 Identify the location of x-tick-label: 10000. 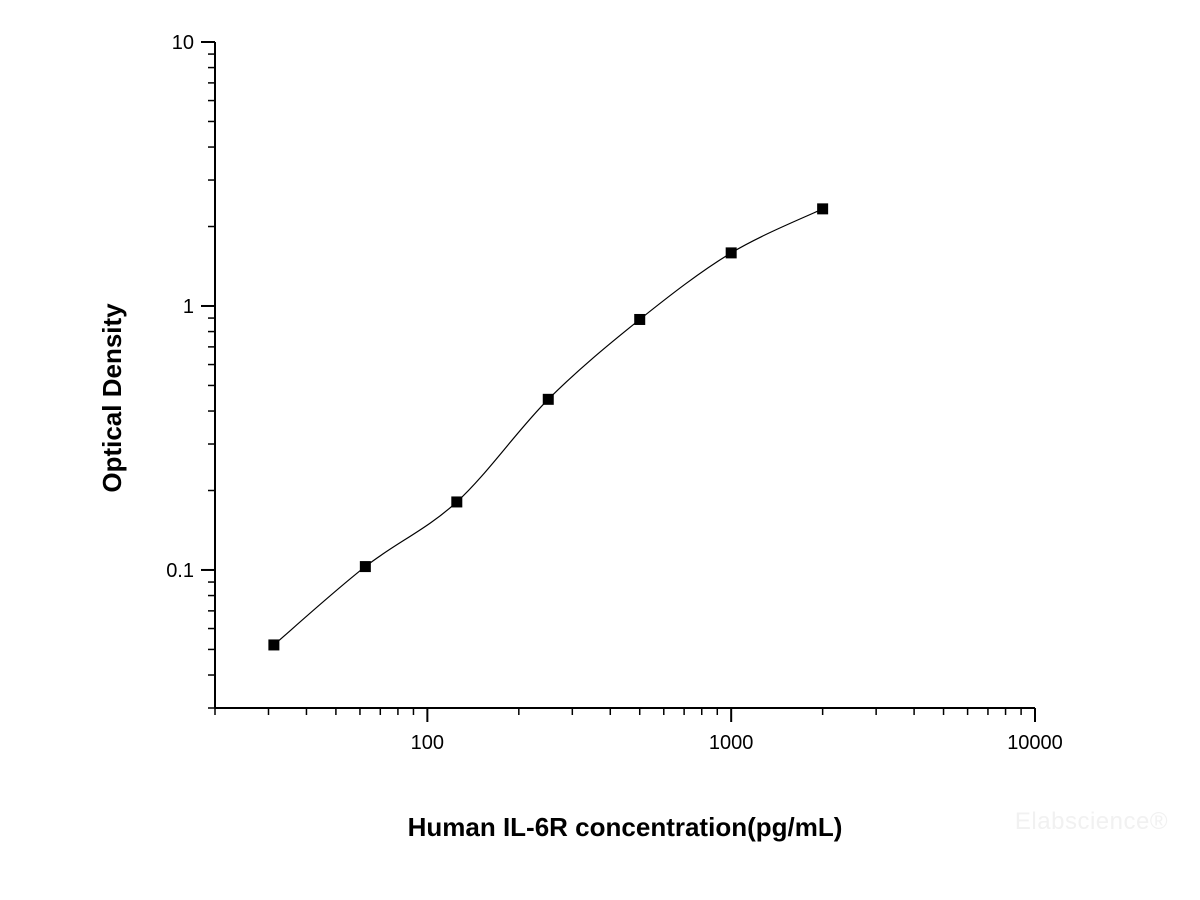
(1035, 743).